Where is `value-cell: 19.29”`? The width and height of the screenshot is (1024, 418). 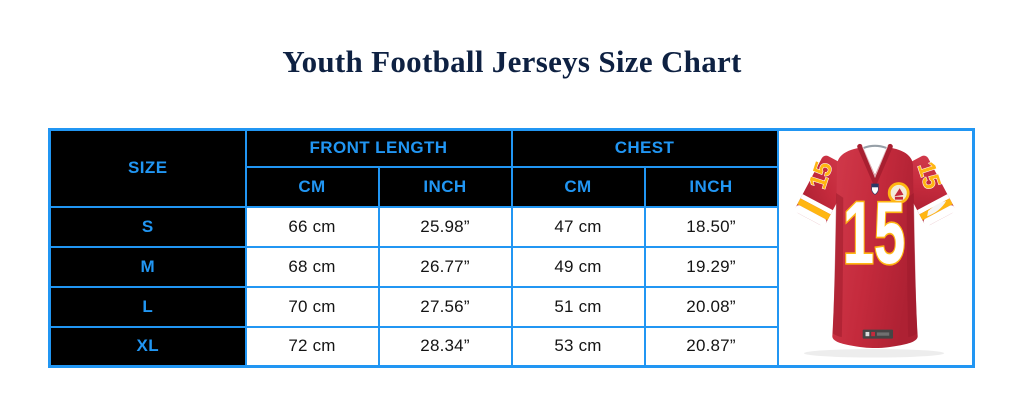
value-cell: 19.29” is located at coordinates (711, 266).